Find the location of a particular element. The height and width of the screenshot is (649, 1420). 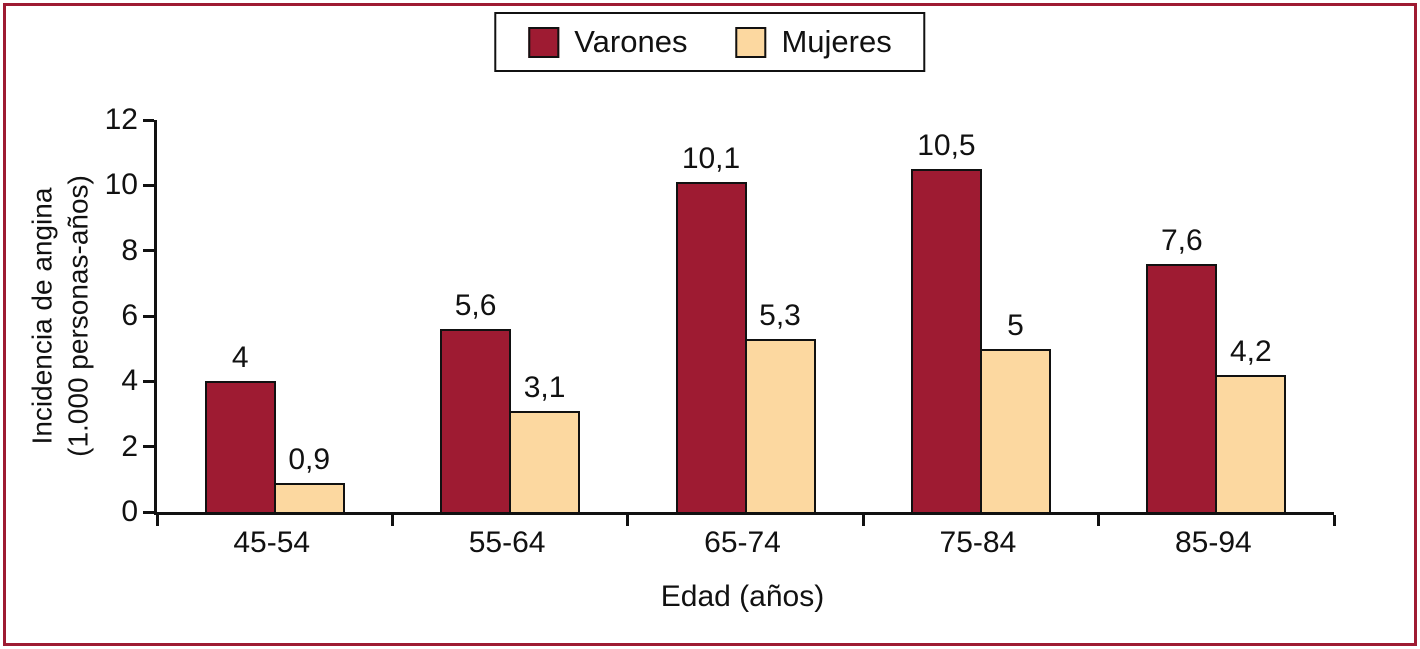

y-tick-label: 4 is located at coordinates (129, 381).